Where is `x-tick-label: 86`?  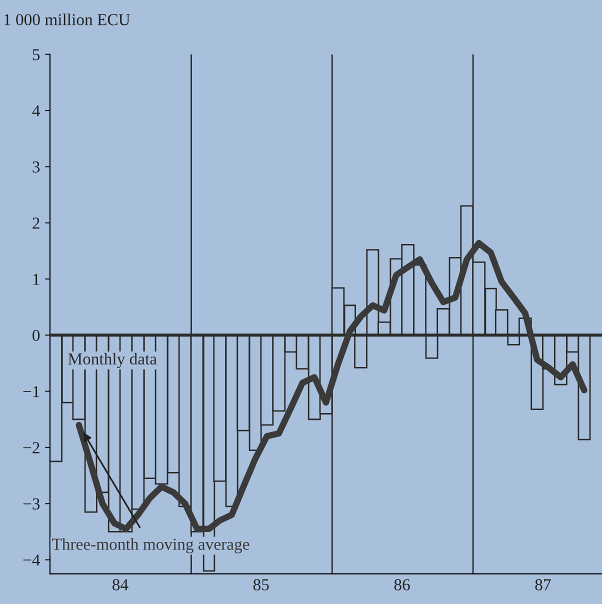
x-tick-label: 86 is located at coordinates (402, 584).